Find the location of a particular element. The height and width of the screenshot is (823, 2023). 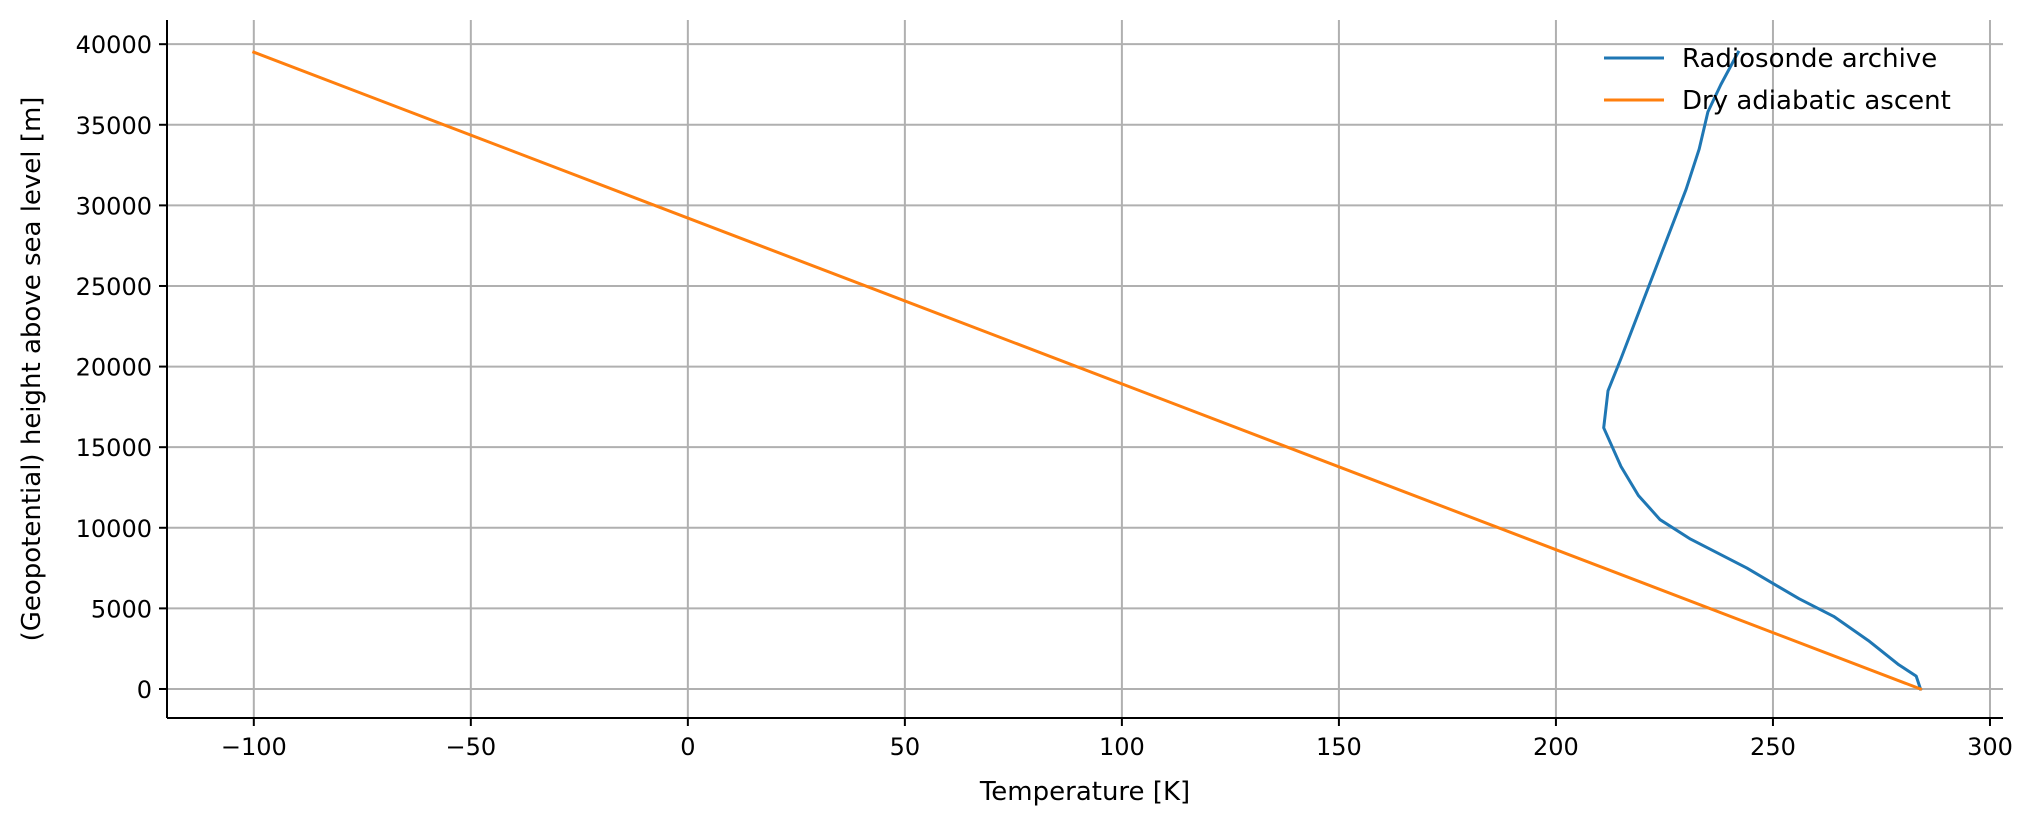

x-tick-label: 100 is located at coordinates (1122, 747).